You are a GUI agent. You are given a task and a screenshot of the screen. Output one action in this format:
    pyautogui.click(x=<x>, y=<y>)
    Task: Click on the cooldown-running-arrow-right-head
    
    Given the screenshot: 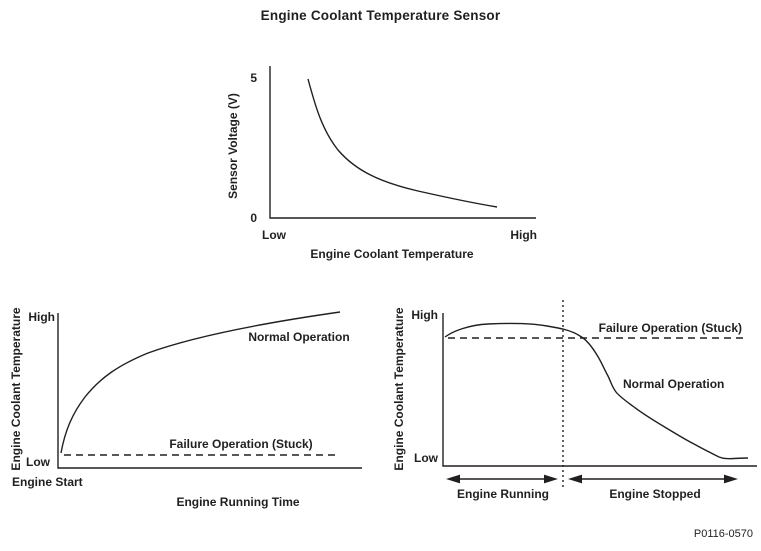 What is the action you would take?
    pyautogui.click(x=551, y=479)
    